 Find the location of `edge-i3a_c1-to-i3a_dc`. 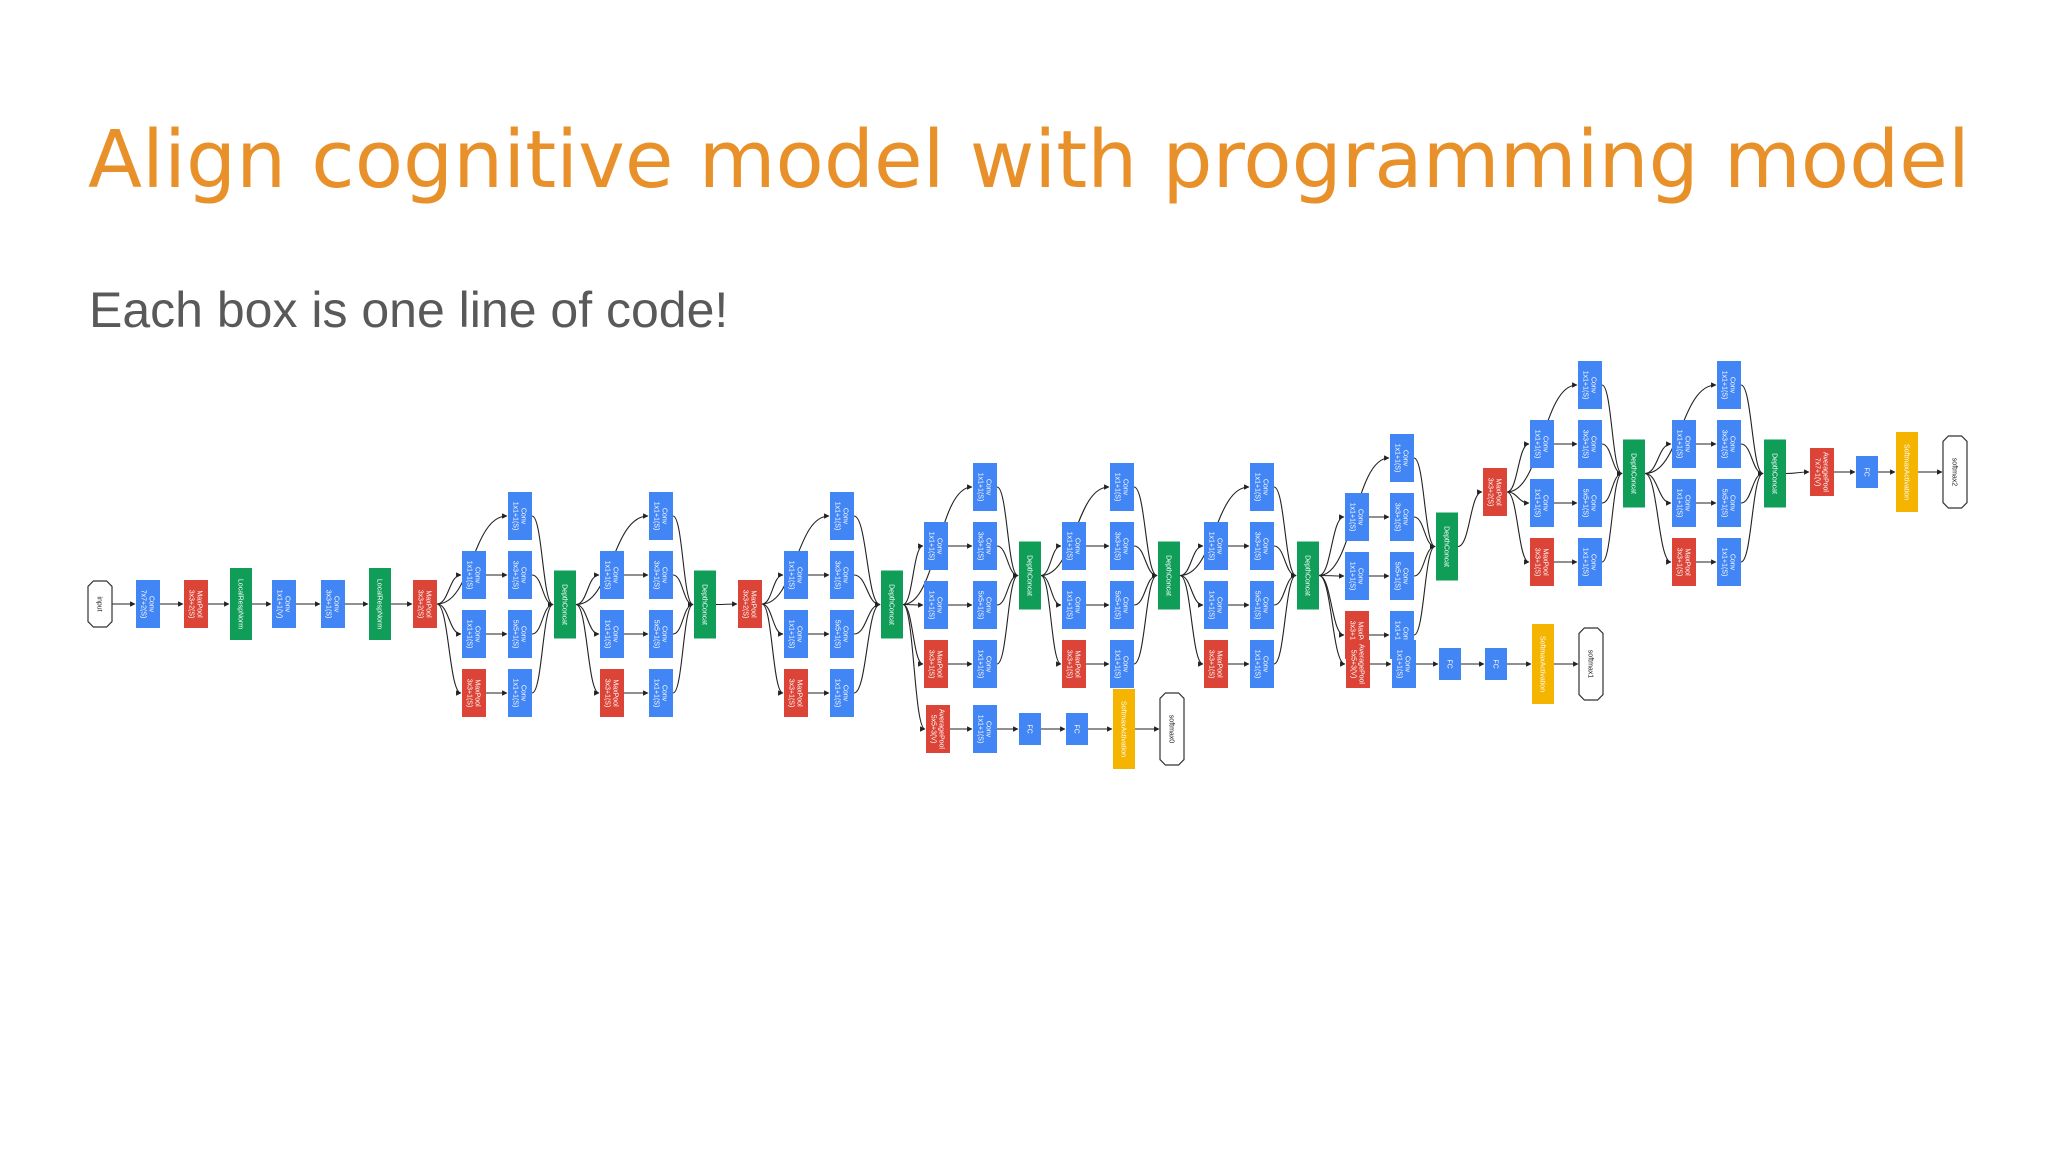

edge-i3a_c1-to-i3a_dc is located at coordinates (542, 561).